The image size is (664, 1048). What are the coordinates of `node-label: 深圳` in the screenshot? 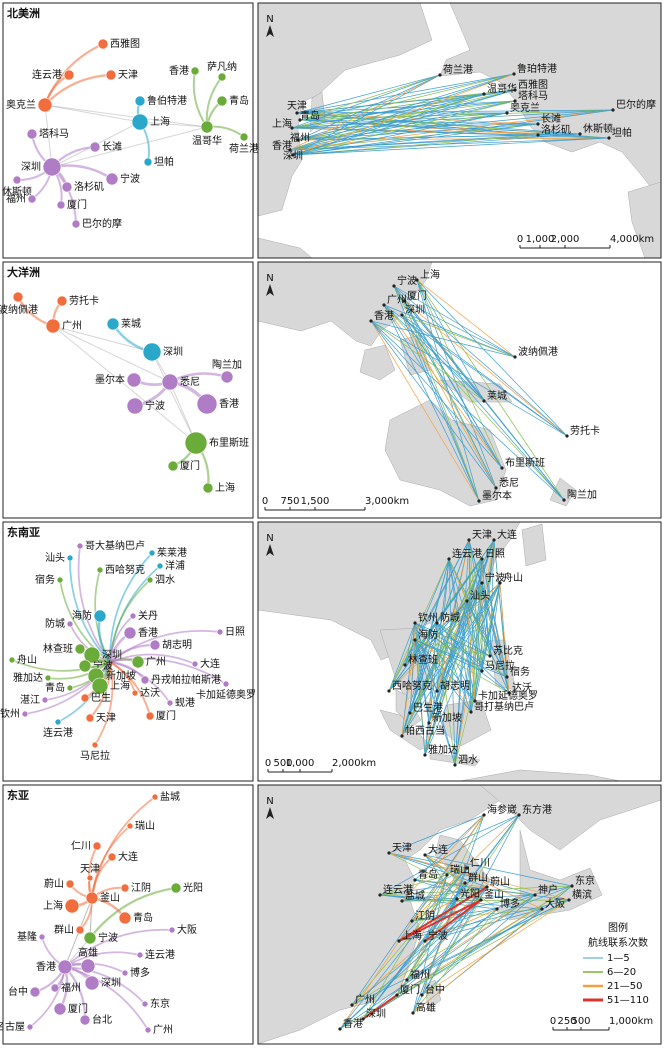 It's located at (112, 655).